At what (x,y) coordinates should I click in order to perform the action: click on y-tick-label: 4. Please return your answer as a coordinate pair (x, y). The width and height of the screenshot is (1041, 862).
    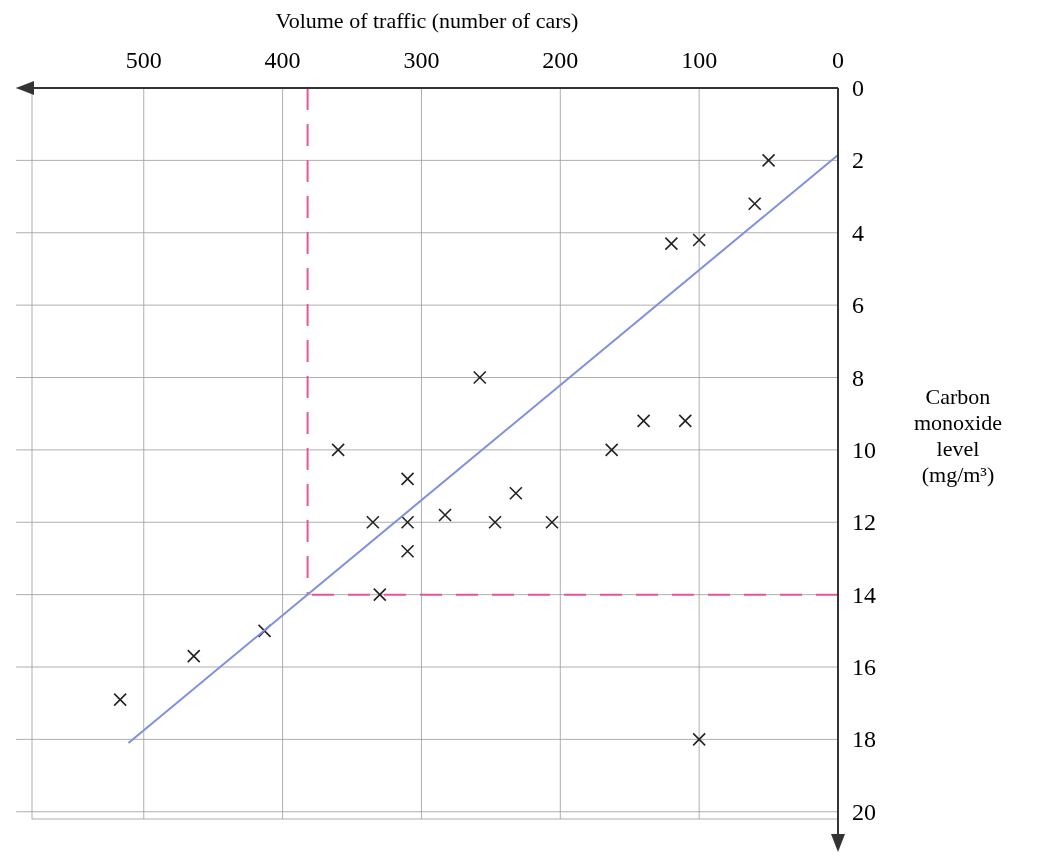
    Looking at the image, I should click on (858, 232).